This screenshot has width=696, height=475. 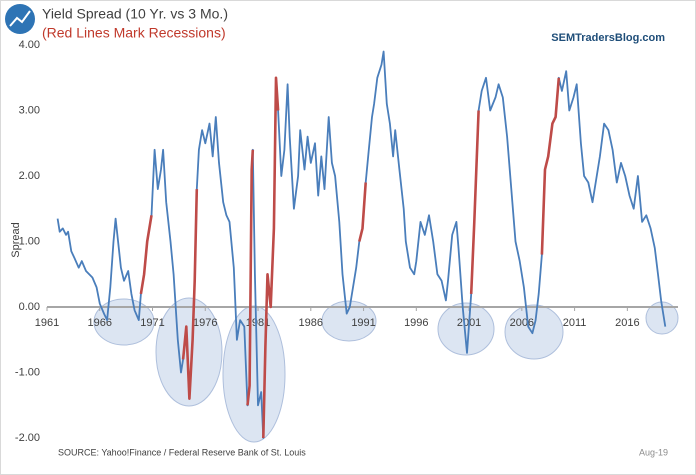 I want to click on x-tick-label: 1986, so click(x=311, y=323).